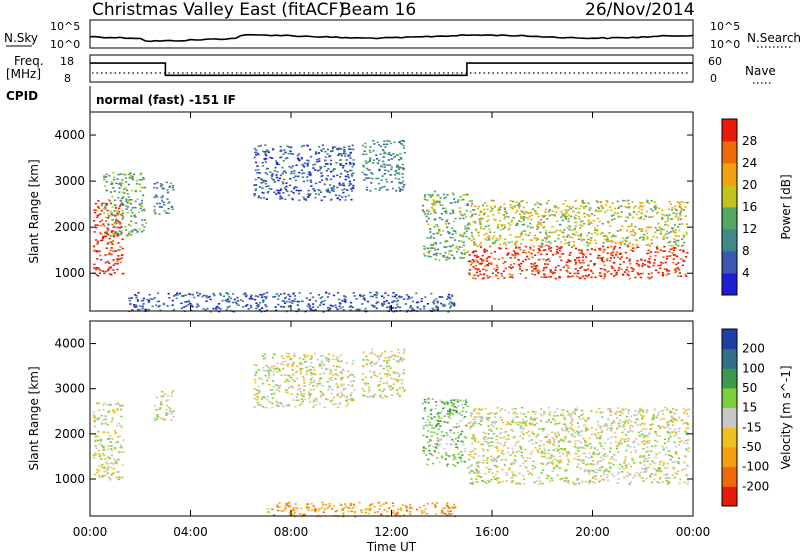 Image resolution: width=800 pixels, height=554 pixels. Describe the element at coordinates (164, 406) in the screenshot. I see `data-region` at that location.